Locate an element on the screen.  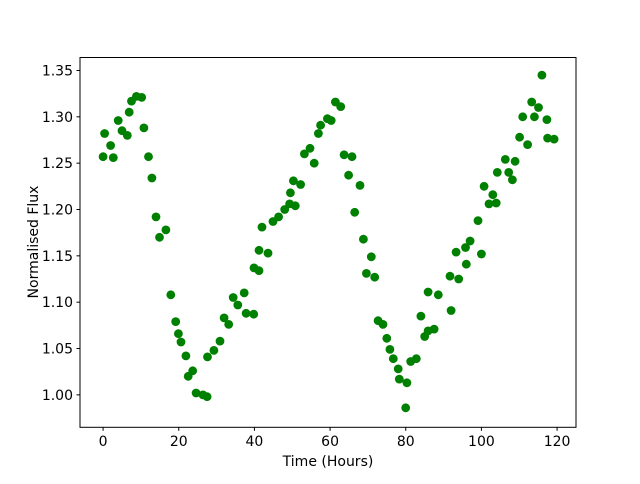
y-tick-label: 1.30 is located at coordinates (57, 118).